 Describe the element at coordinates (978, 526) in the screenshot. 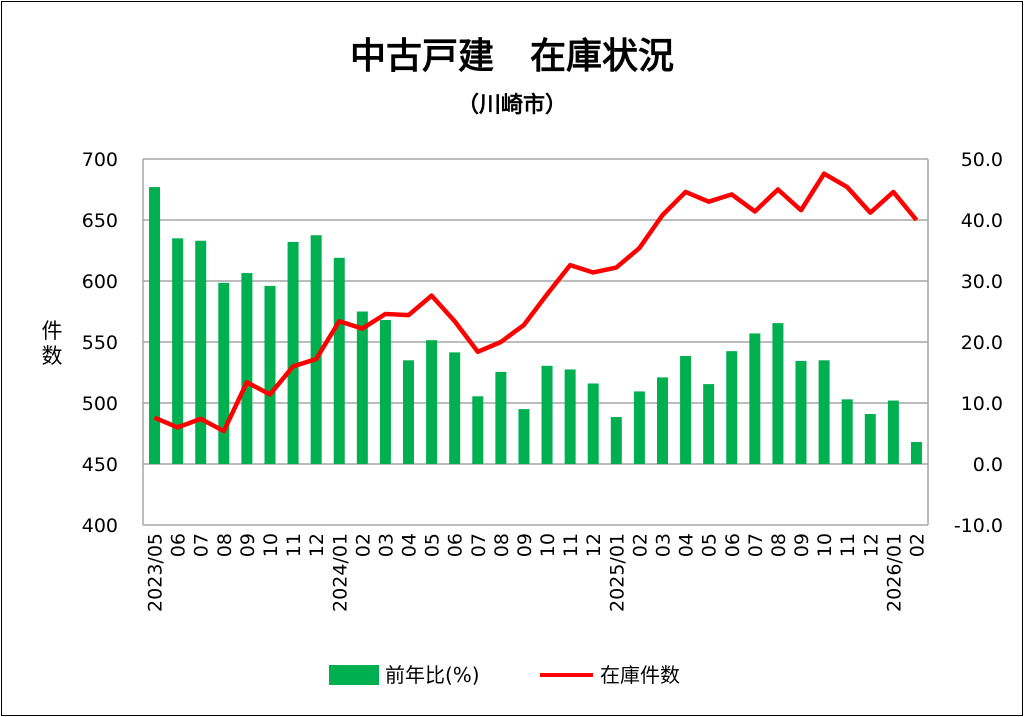

I see `y-right-tick-label: -10.0` at that location.